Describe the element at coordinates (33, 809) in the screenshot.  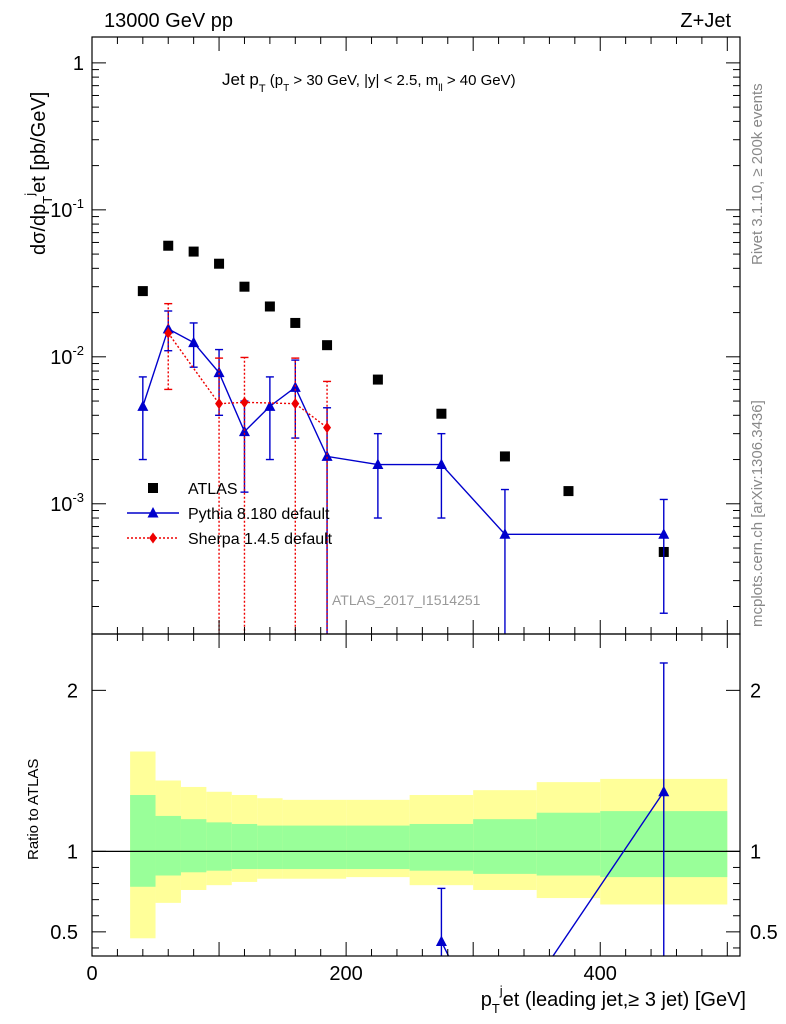
I see `ratio-y-axis-label: Ratio to ATLAS` at that location.